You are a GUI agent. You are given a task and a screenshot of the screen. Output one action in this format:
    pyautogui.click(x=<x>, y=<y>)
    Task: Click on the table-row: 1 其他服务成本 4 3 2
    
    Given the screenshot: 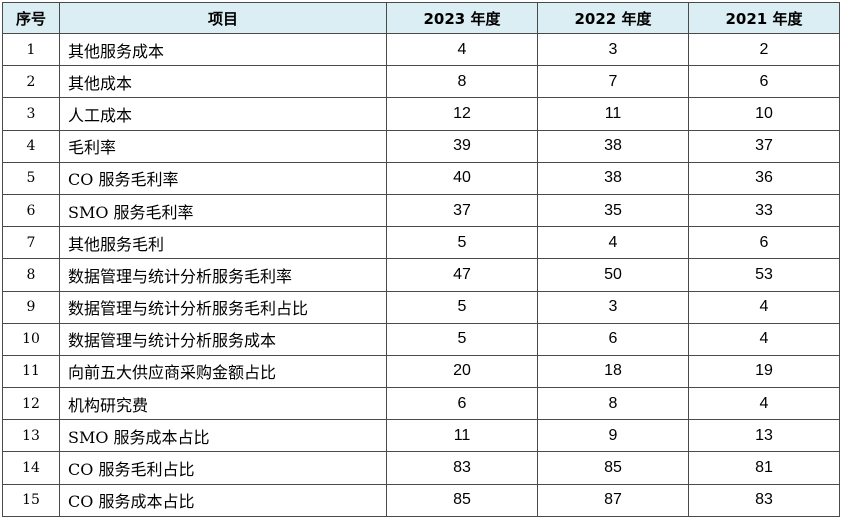 What is the action you would take?
    pyautogui.click(x=421, y=49)
    